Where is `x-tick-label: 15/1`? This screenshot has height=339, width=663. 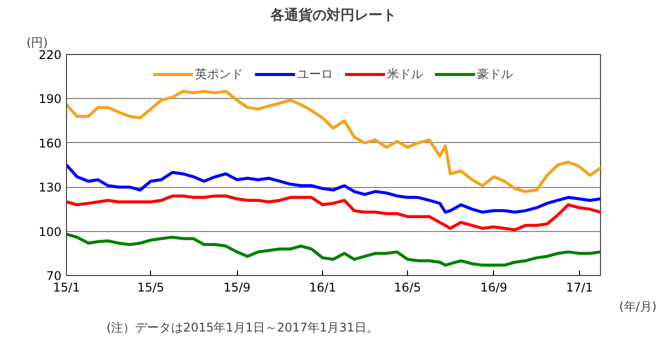
x-tick-label: 15/1 is located at coordinates (66, 287).